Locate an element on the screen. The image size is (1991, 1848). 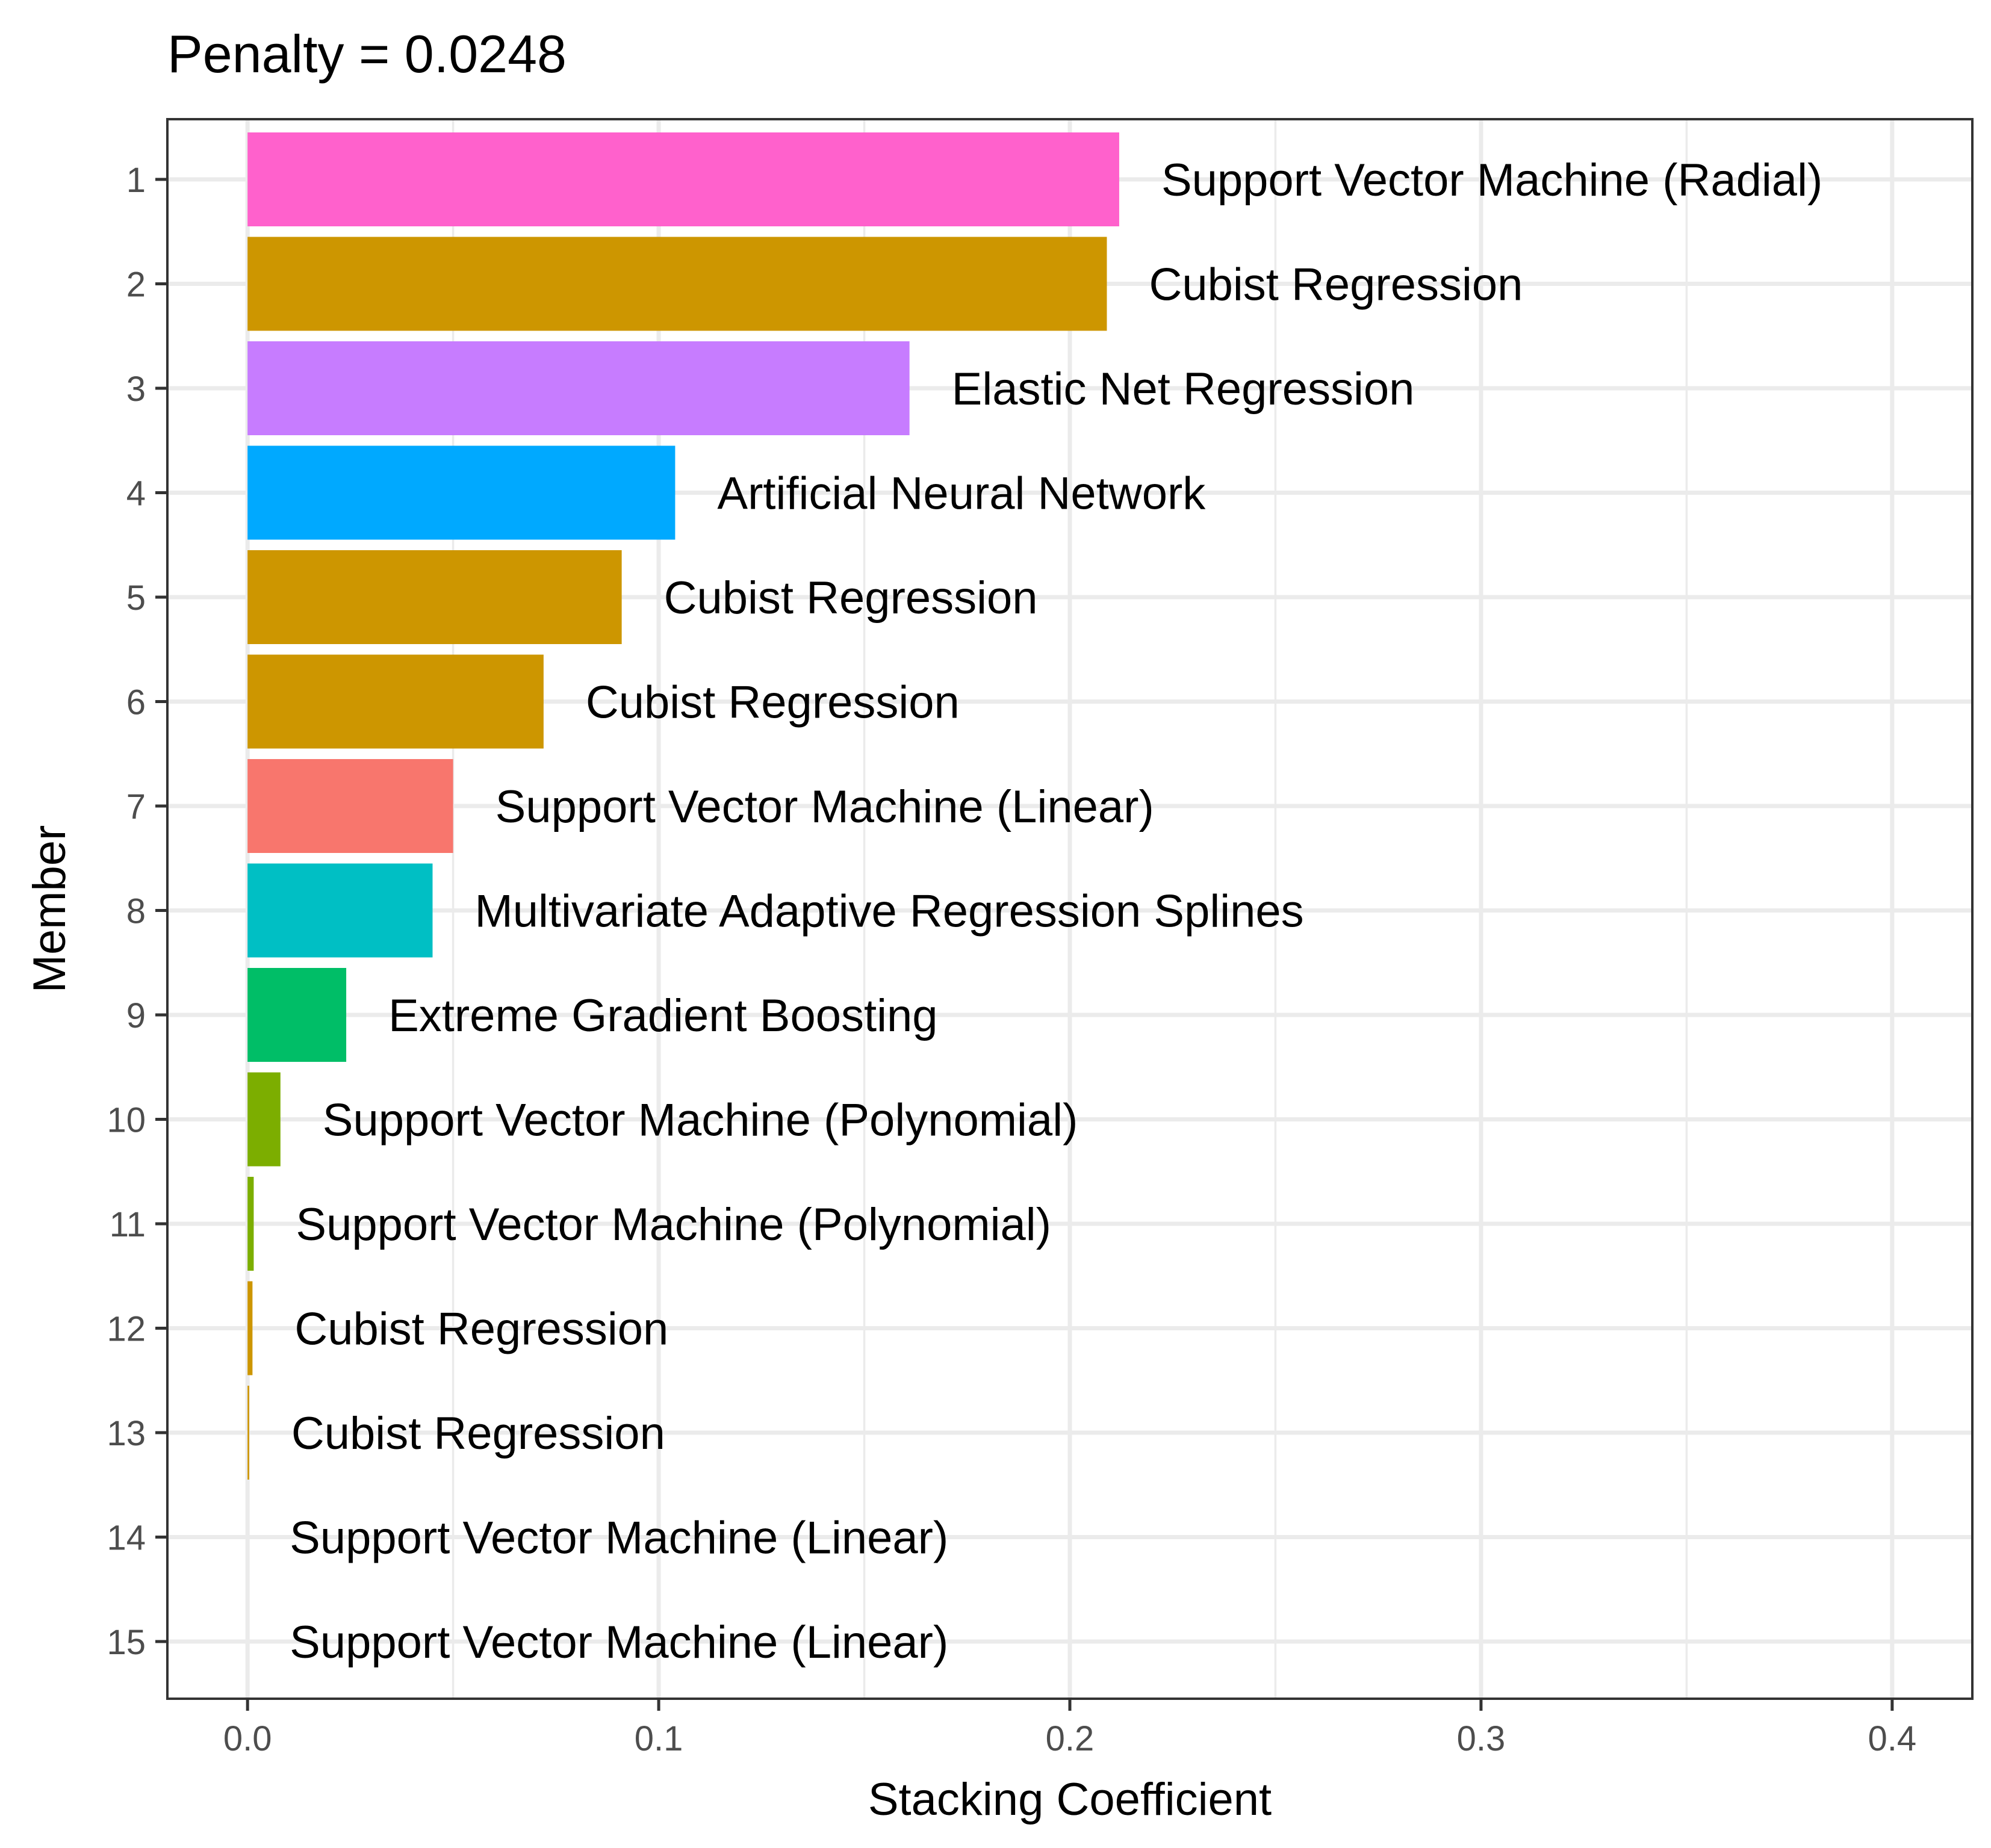
y-tick-label: 4 is located at coordinates (136, 493).